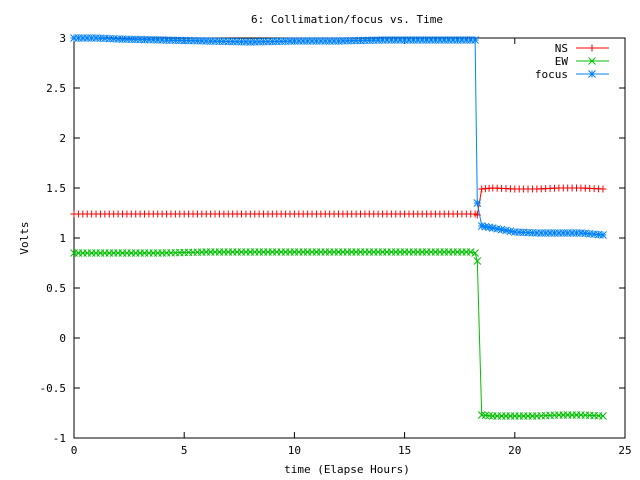 The width and height of the screenshot is (640, 480). Describe the element at coordinates (562, 61) in the screenshot. I see `legend-label: EW` at that location.